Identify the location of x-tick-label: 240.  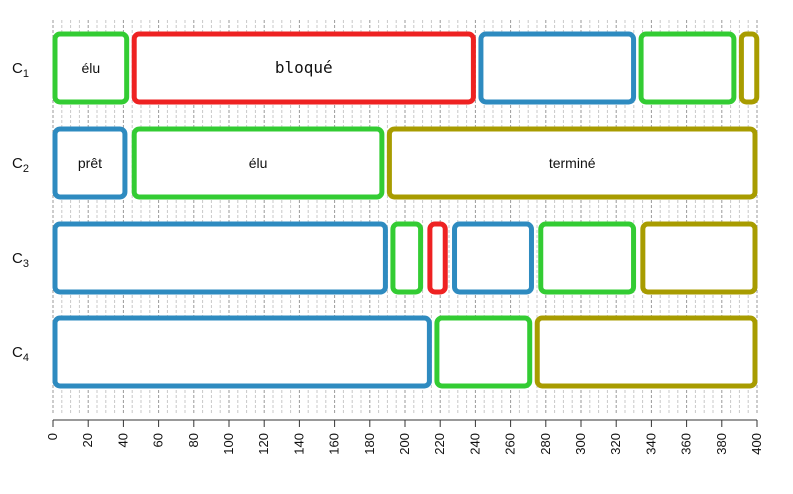
(474, 444).